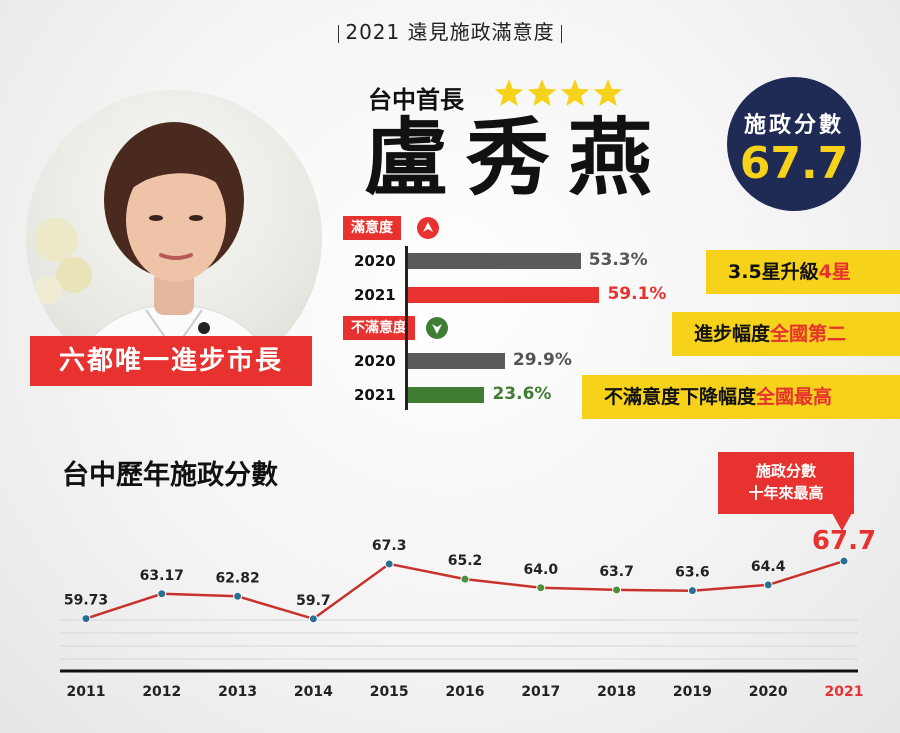 This screenshot has height=733, width=900. Describe the element at coordinates (517, 158) in the screenshot. I see `mayor-name: 盧秀燕` at that location.